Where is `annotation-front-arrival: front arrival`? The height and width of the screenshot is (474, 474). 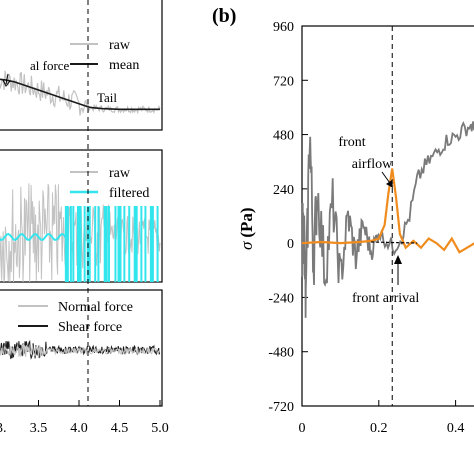
annotation-front-arrival: front arrival is located at coordinates (385, 298).